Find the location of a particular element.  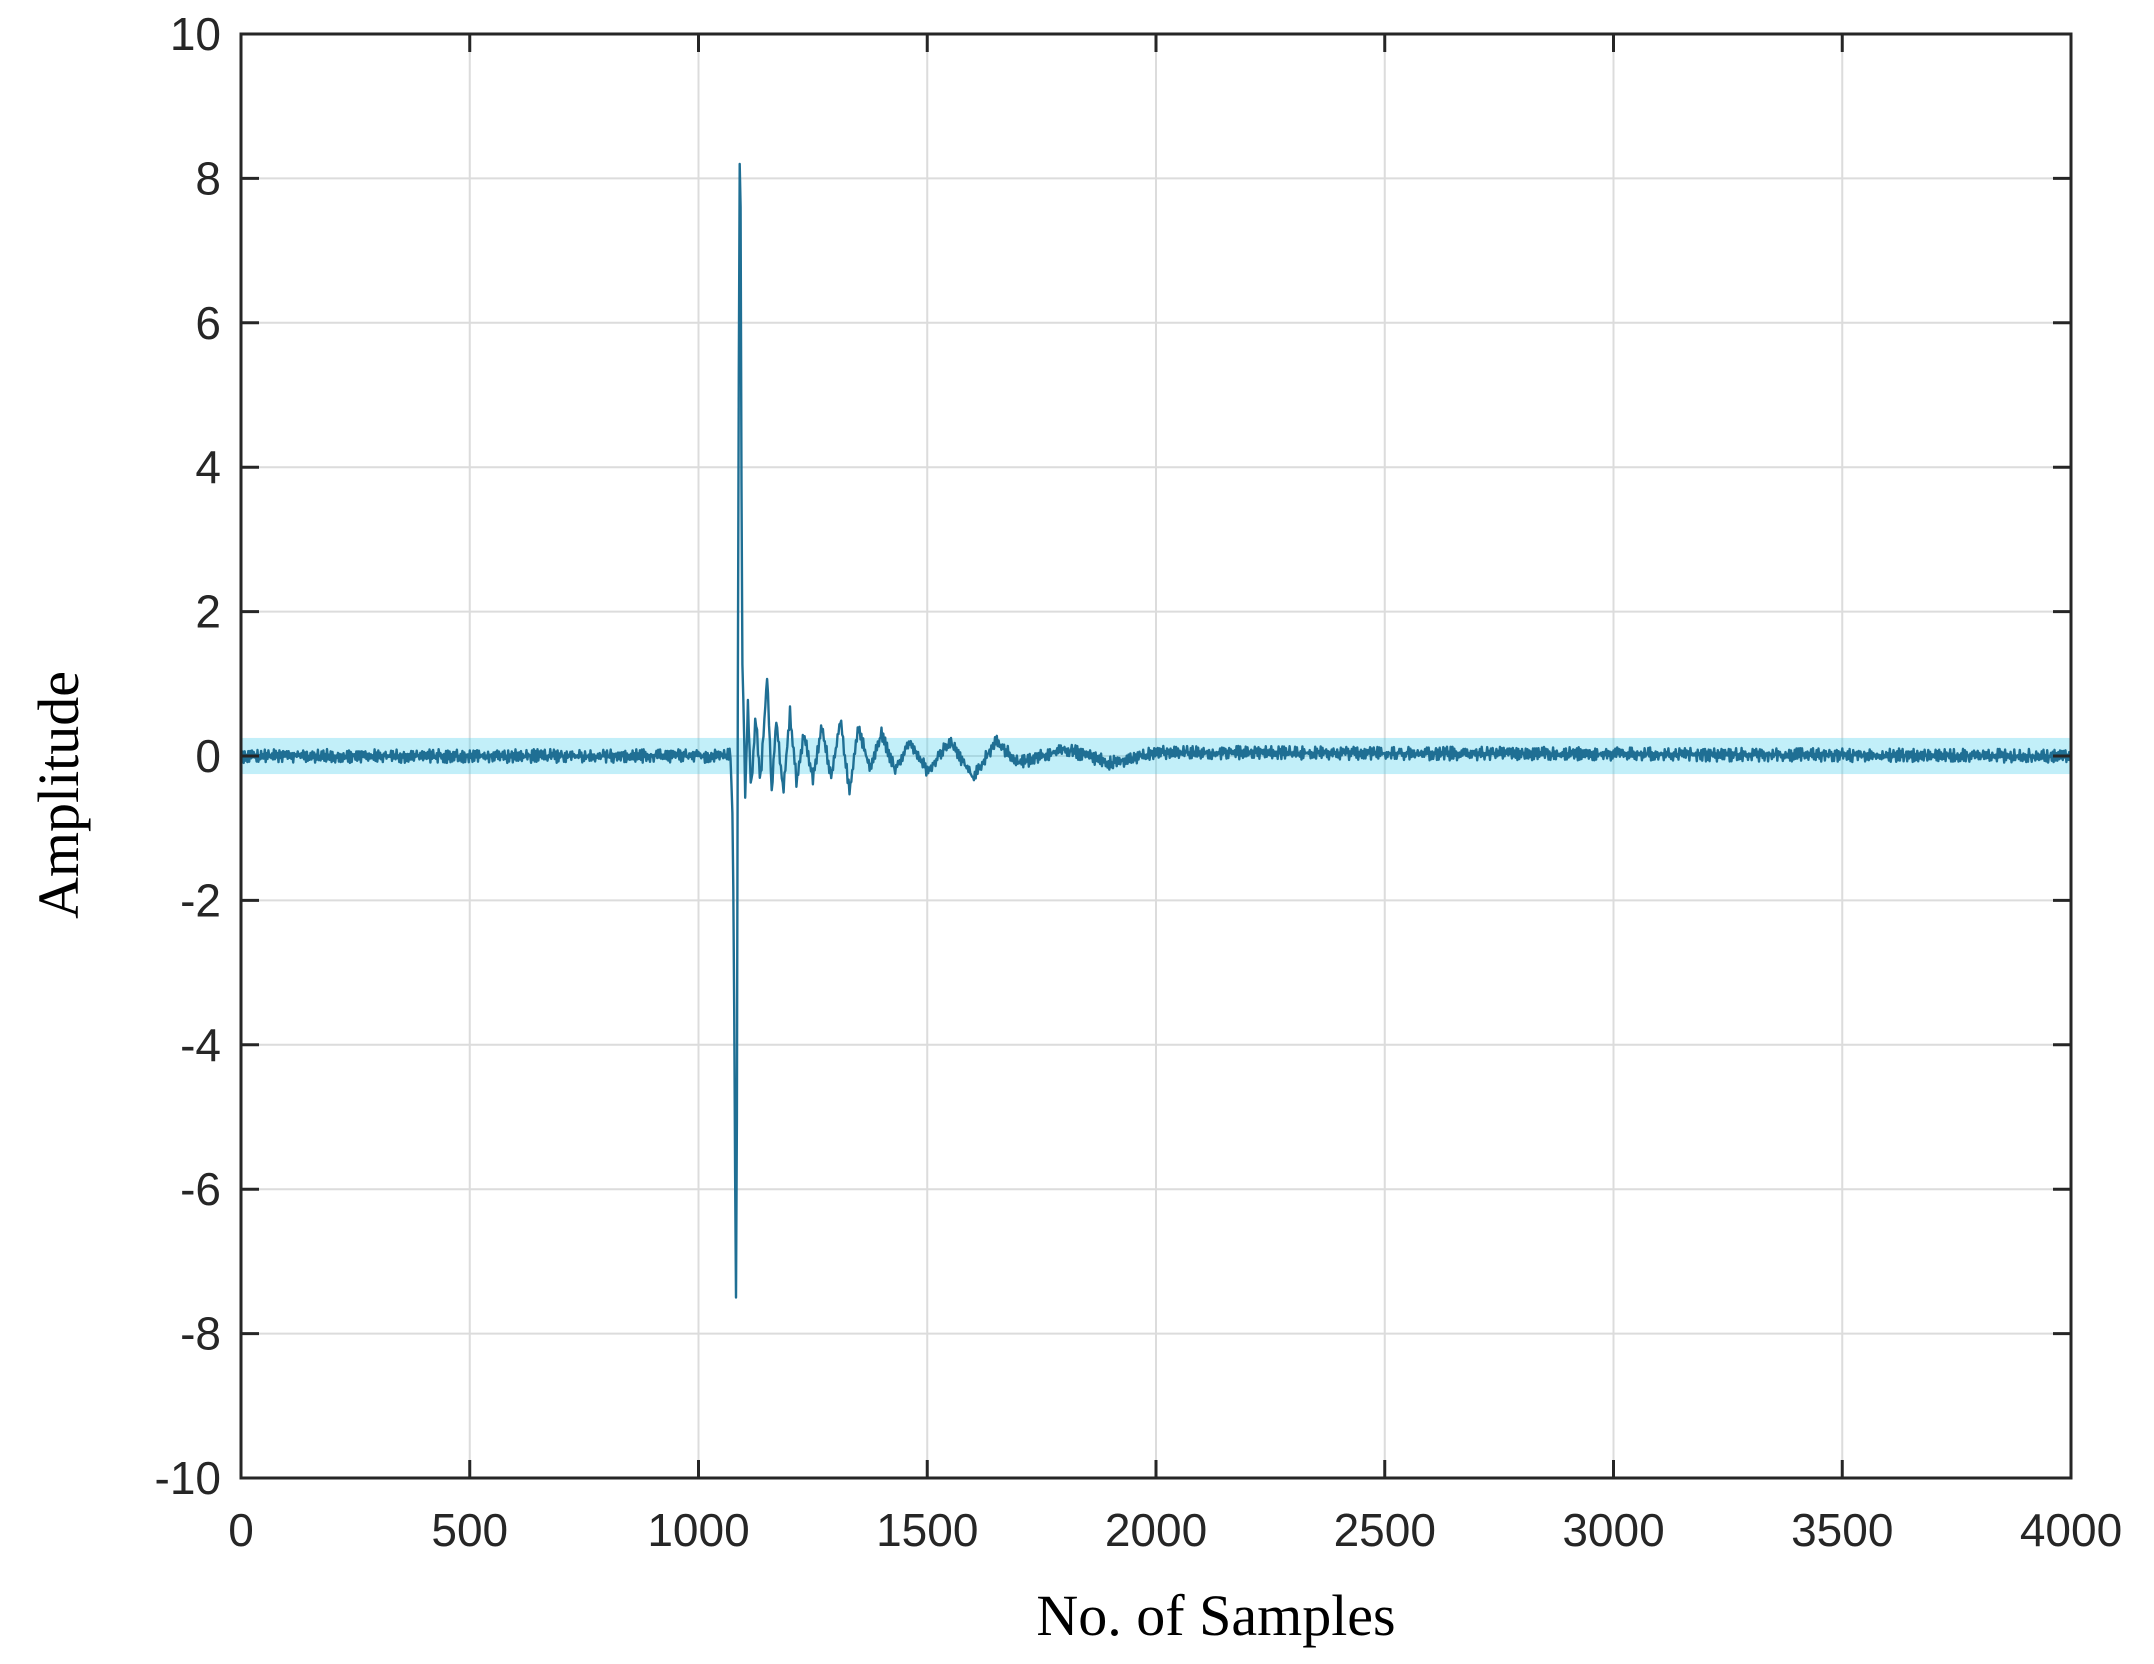

x-tick-label: 3500 is located at coordinates (1842, 1530).